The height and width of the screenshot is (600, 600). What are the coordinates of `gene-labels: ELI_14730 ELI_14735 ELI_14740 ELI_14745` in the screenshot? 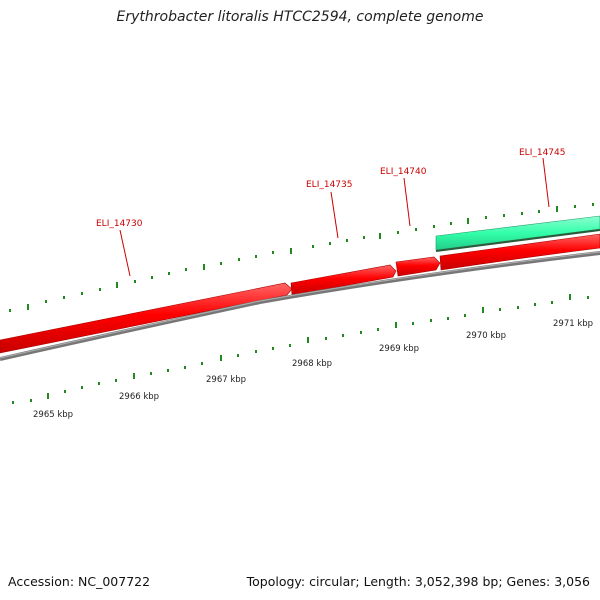 It's located at (331, 188).